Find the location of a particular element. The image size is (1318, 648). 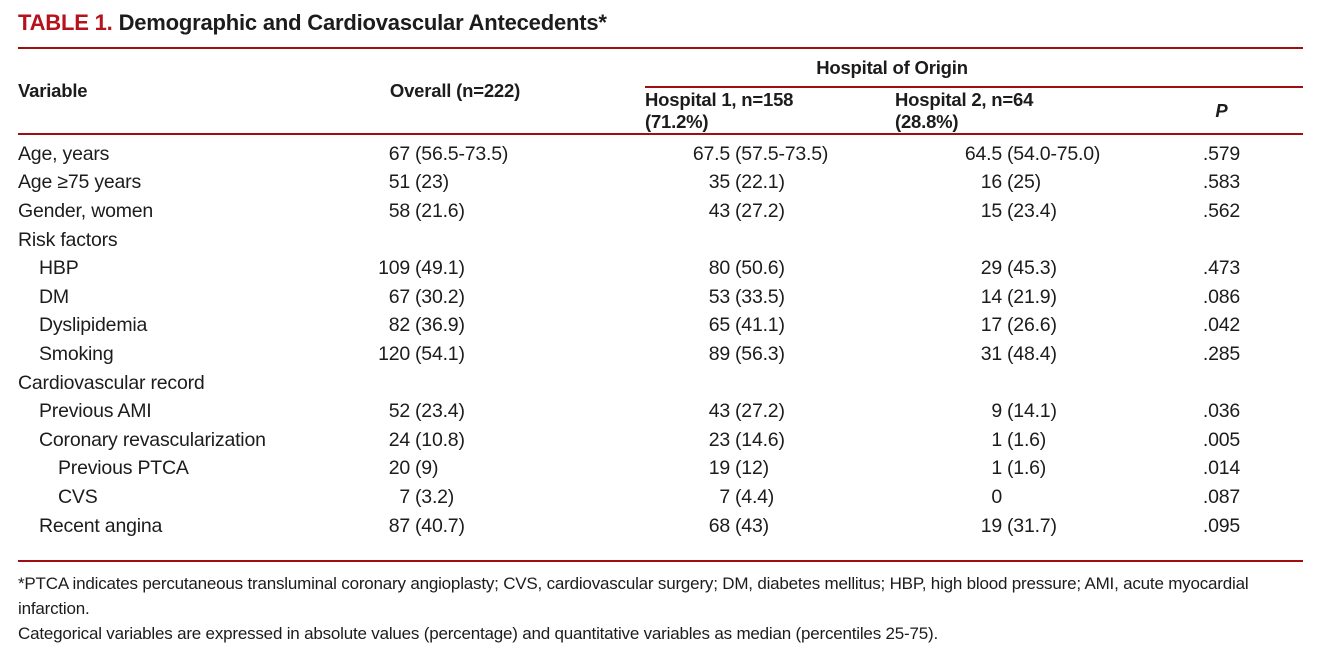

cell-hospital1: 65 (41.1) is located at coordinates (746, 325).